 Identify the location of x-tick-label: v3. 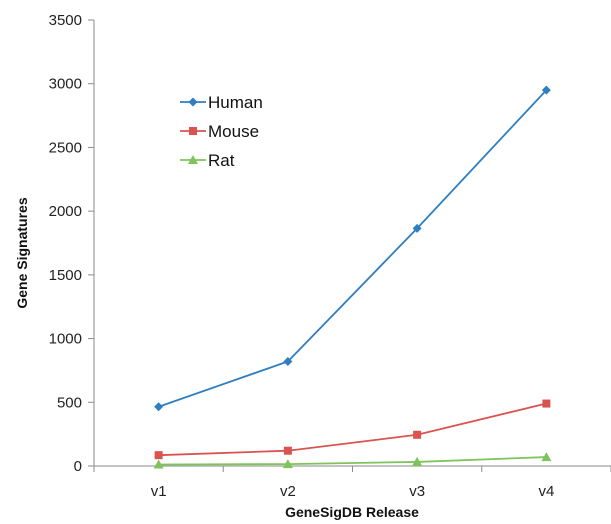
(417, 491).